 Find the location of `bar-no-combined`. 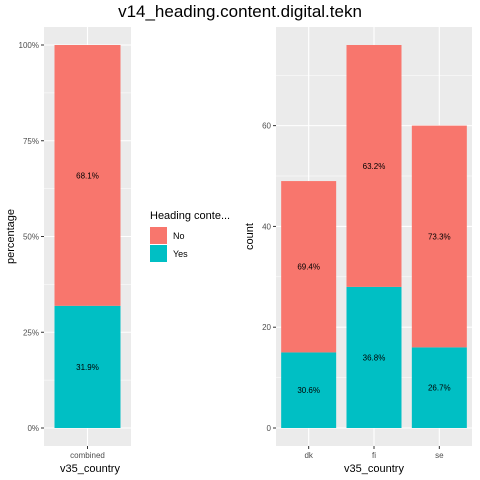

bar-no-combined is located at coordinates (87, 175).